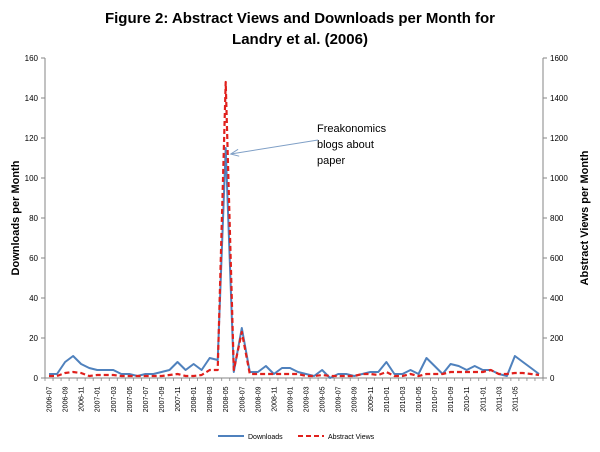 The width and height of the screenshot is (600, 452). Describe the element at coordinates (355, 399) in the screenshot. I see `x-tick-label: 2009-09` at that location.